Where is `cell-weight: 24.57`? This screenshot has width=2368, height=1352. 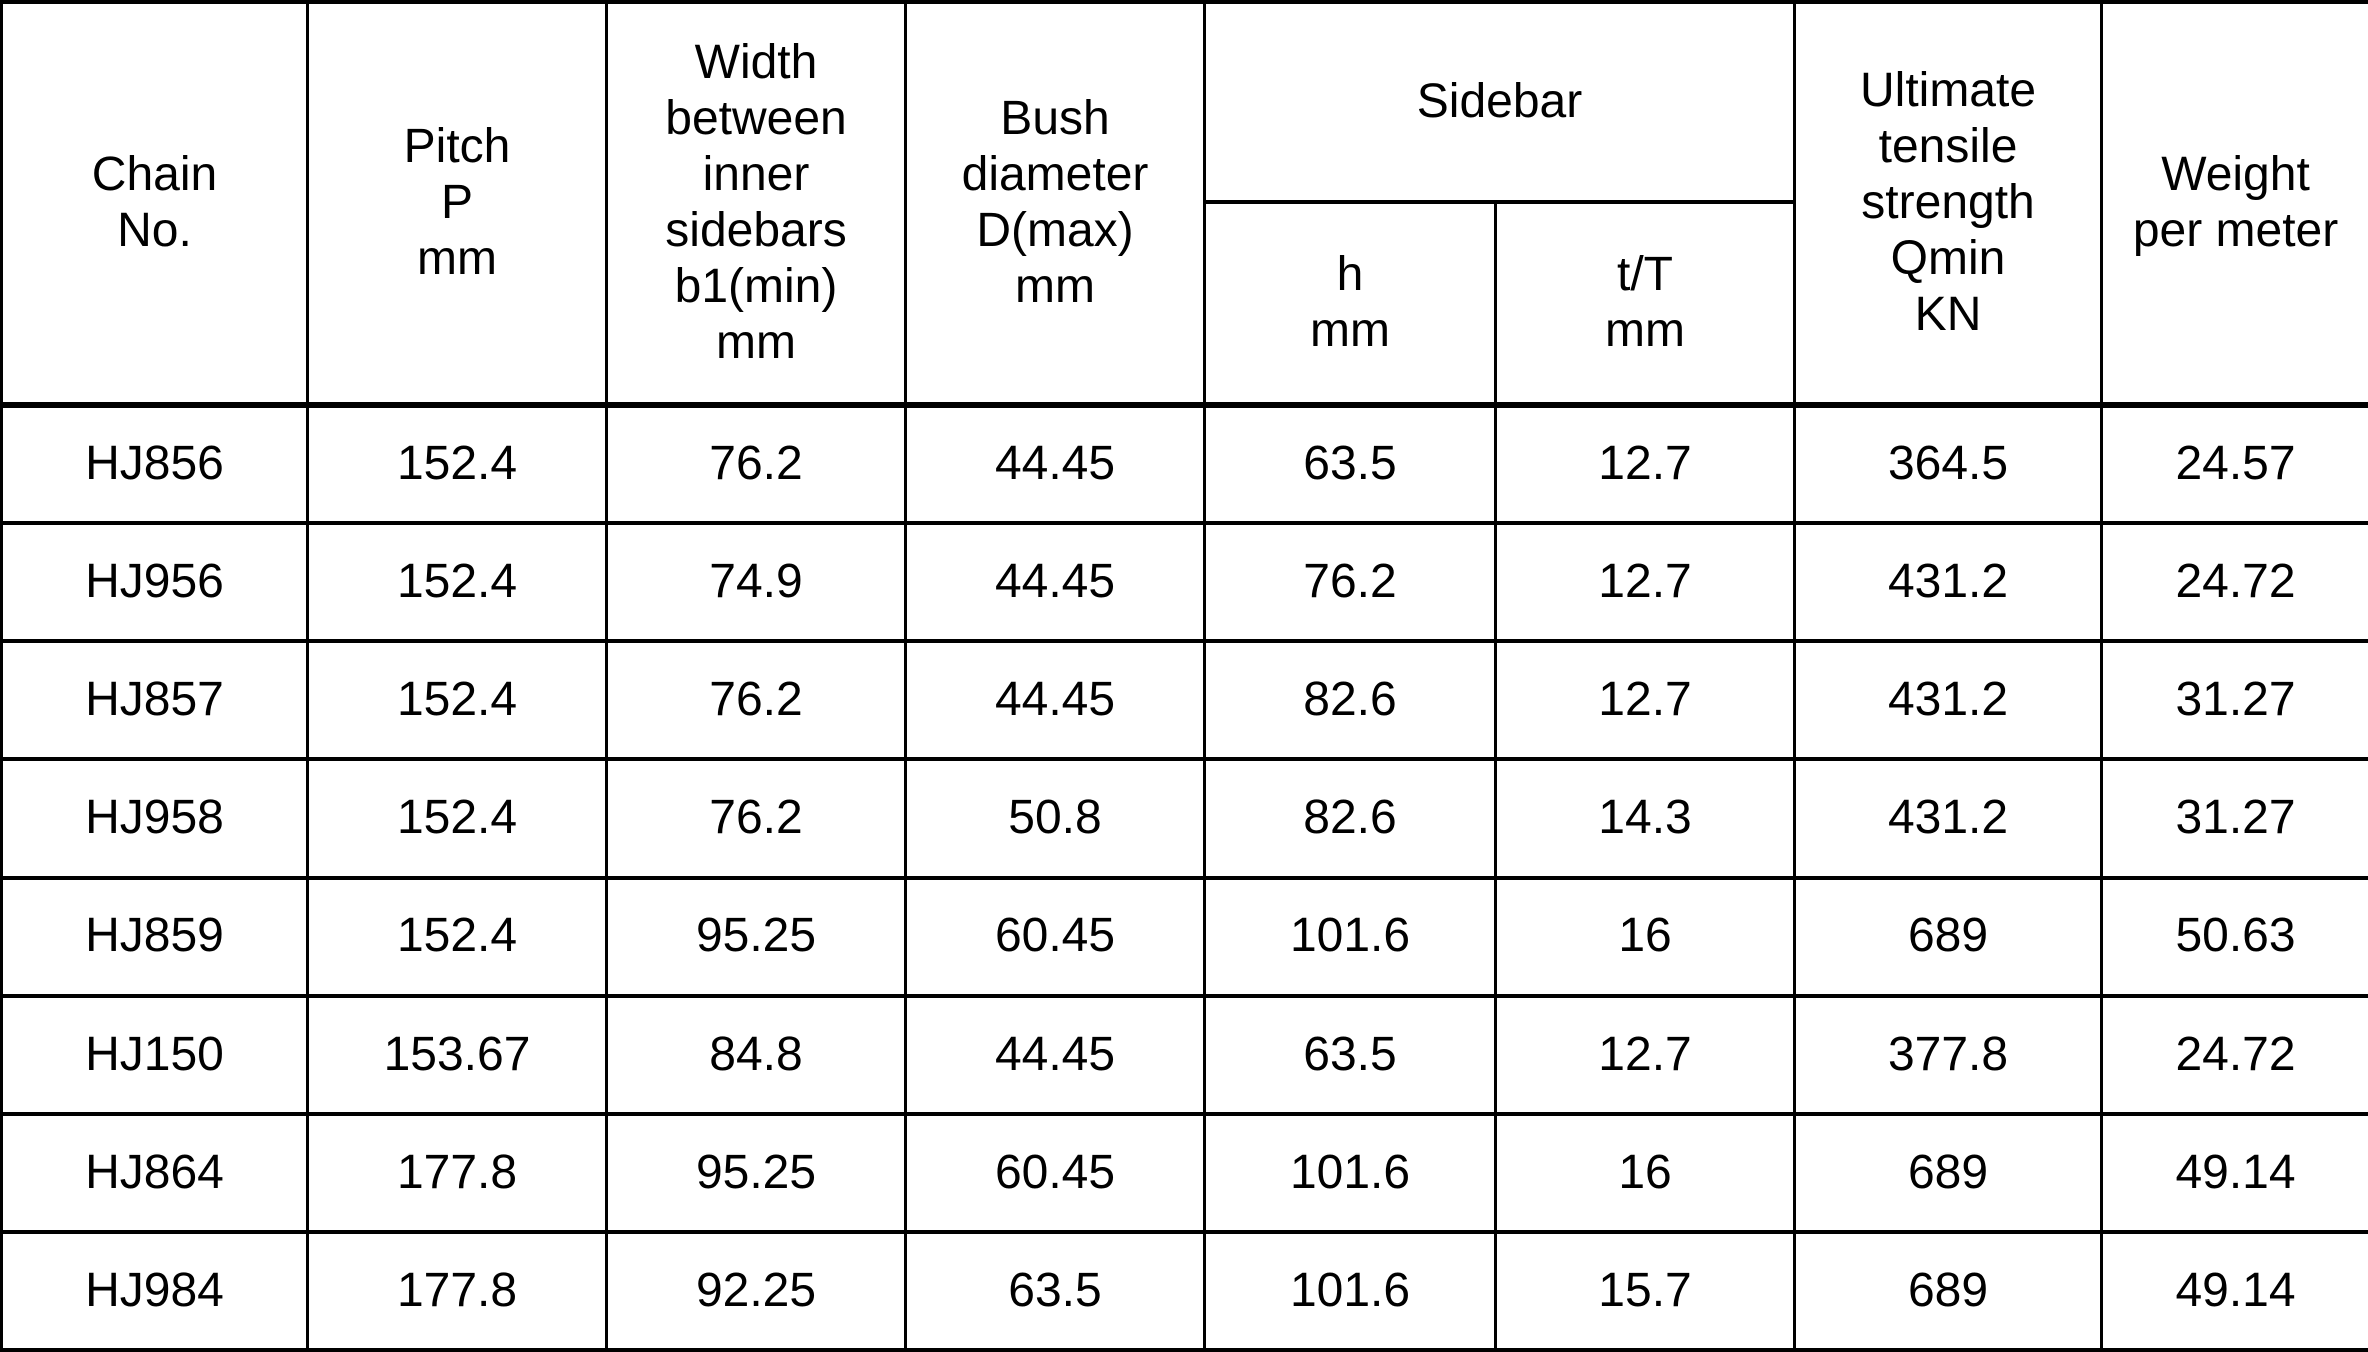 cell-weight: 24.57 is located at coordinates (2234, 464).